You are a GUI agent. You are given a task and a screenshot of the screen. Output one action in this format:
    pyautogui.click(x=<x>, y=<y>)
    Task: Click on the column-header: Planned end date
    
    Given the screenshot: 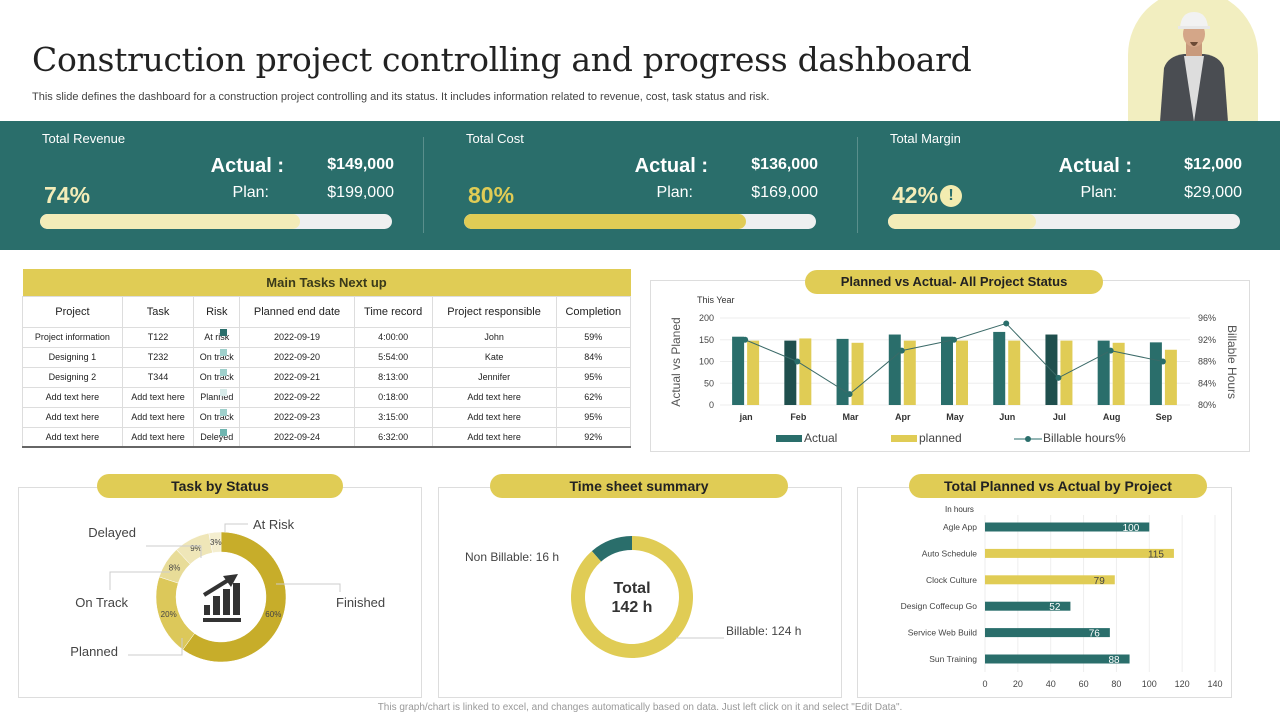 What is the action you would take?
    pyautogui.click(x=297, y=311)
    